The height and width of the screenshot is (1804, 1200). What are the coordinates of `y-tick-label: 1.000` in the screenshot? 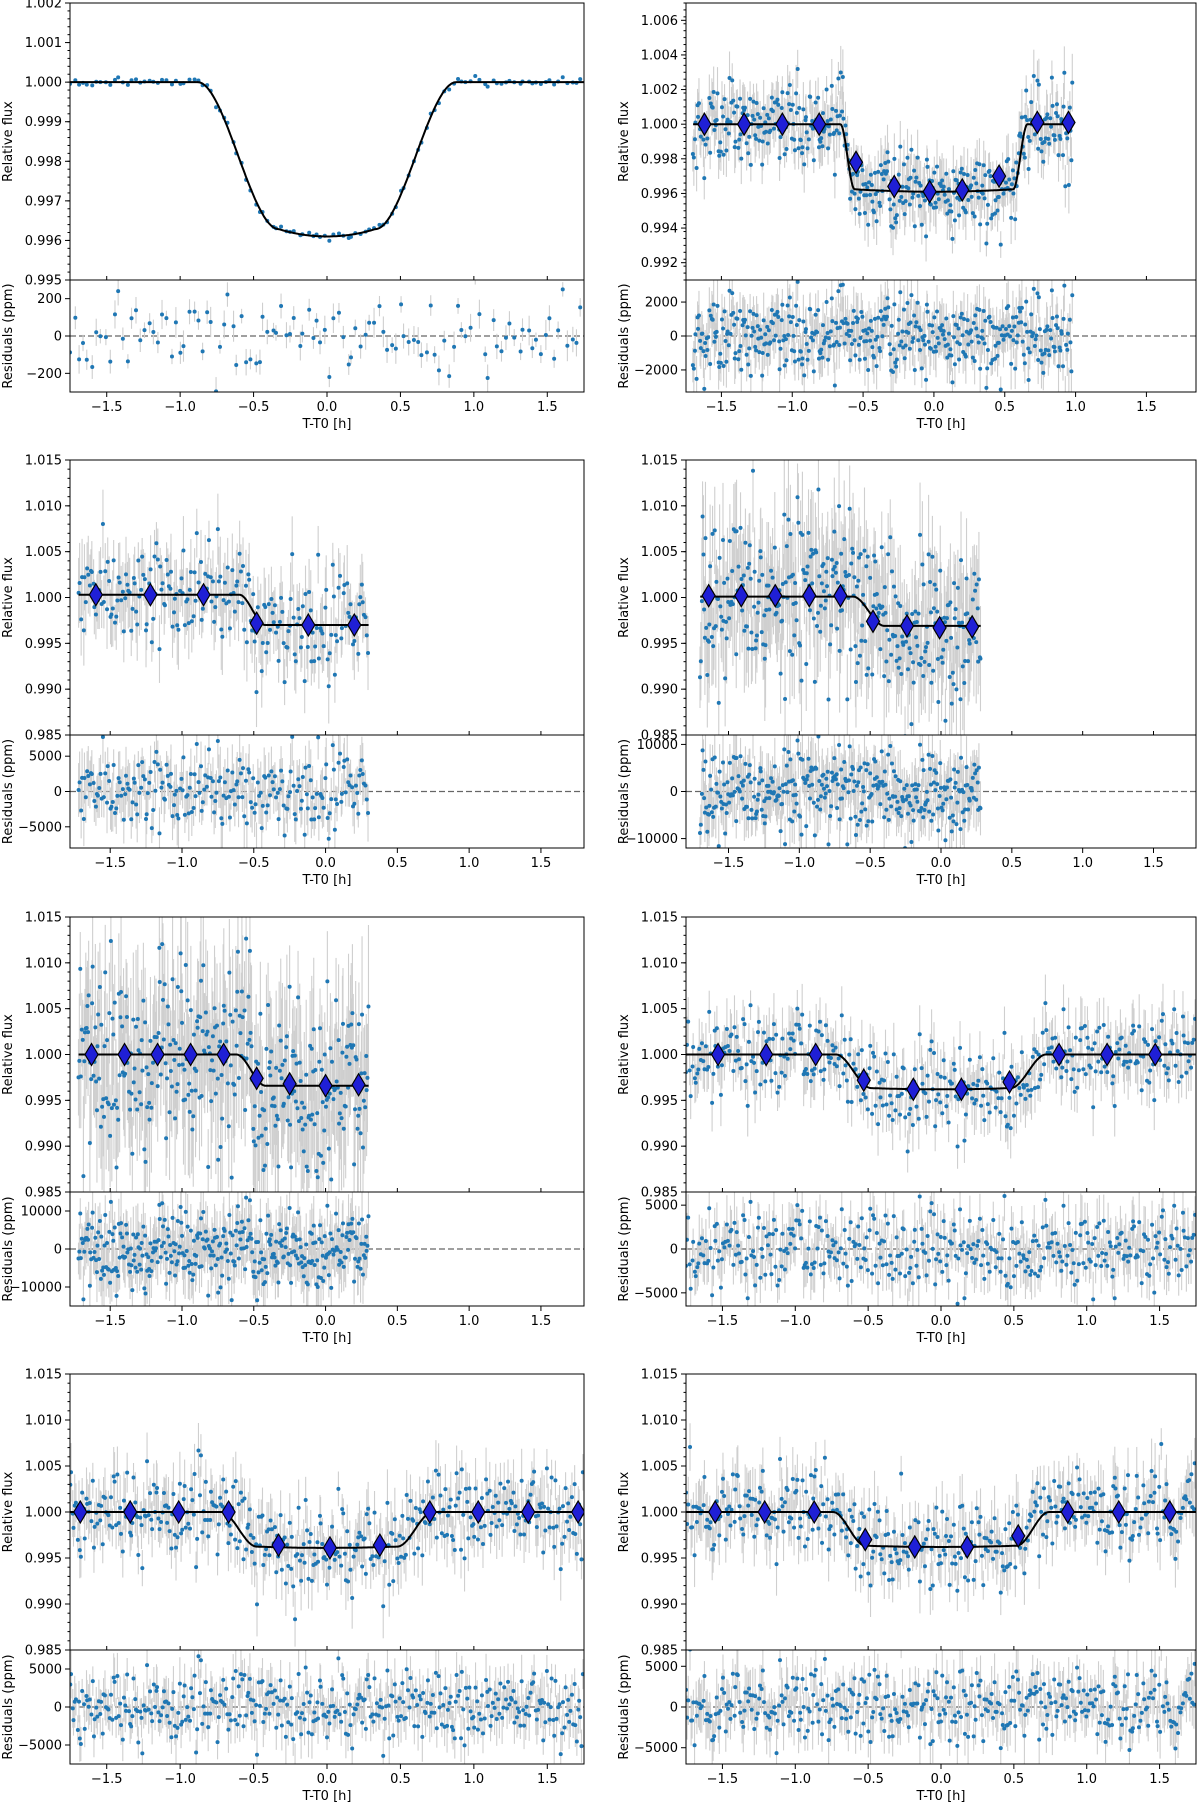 It's located at (43, 83).